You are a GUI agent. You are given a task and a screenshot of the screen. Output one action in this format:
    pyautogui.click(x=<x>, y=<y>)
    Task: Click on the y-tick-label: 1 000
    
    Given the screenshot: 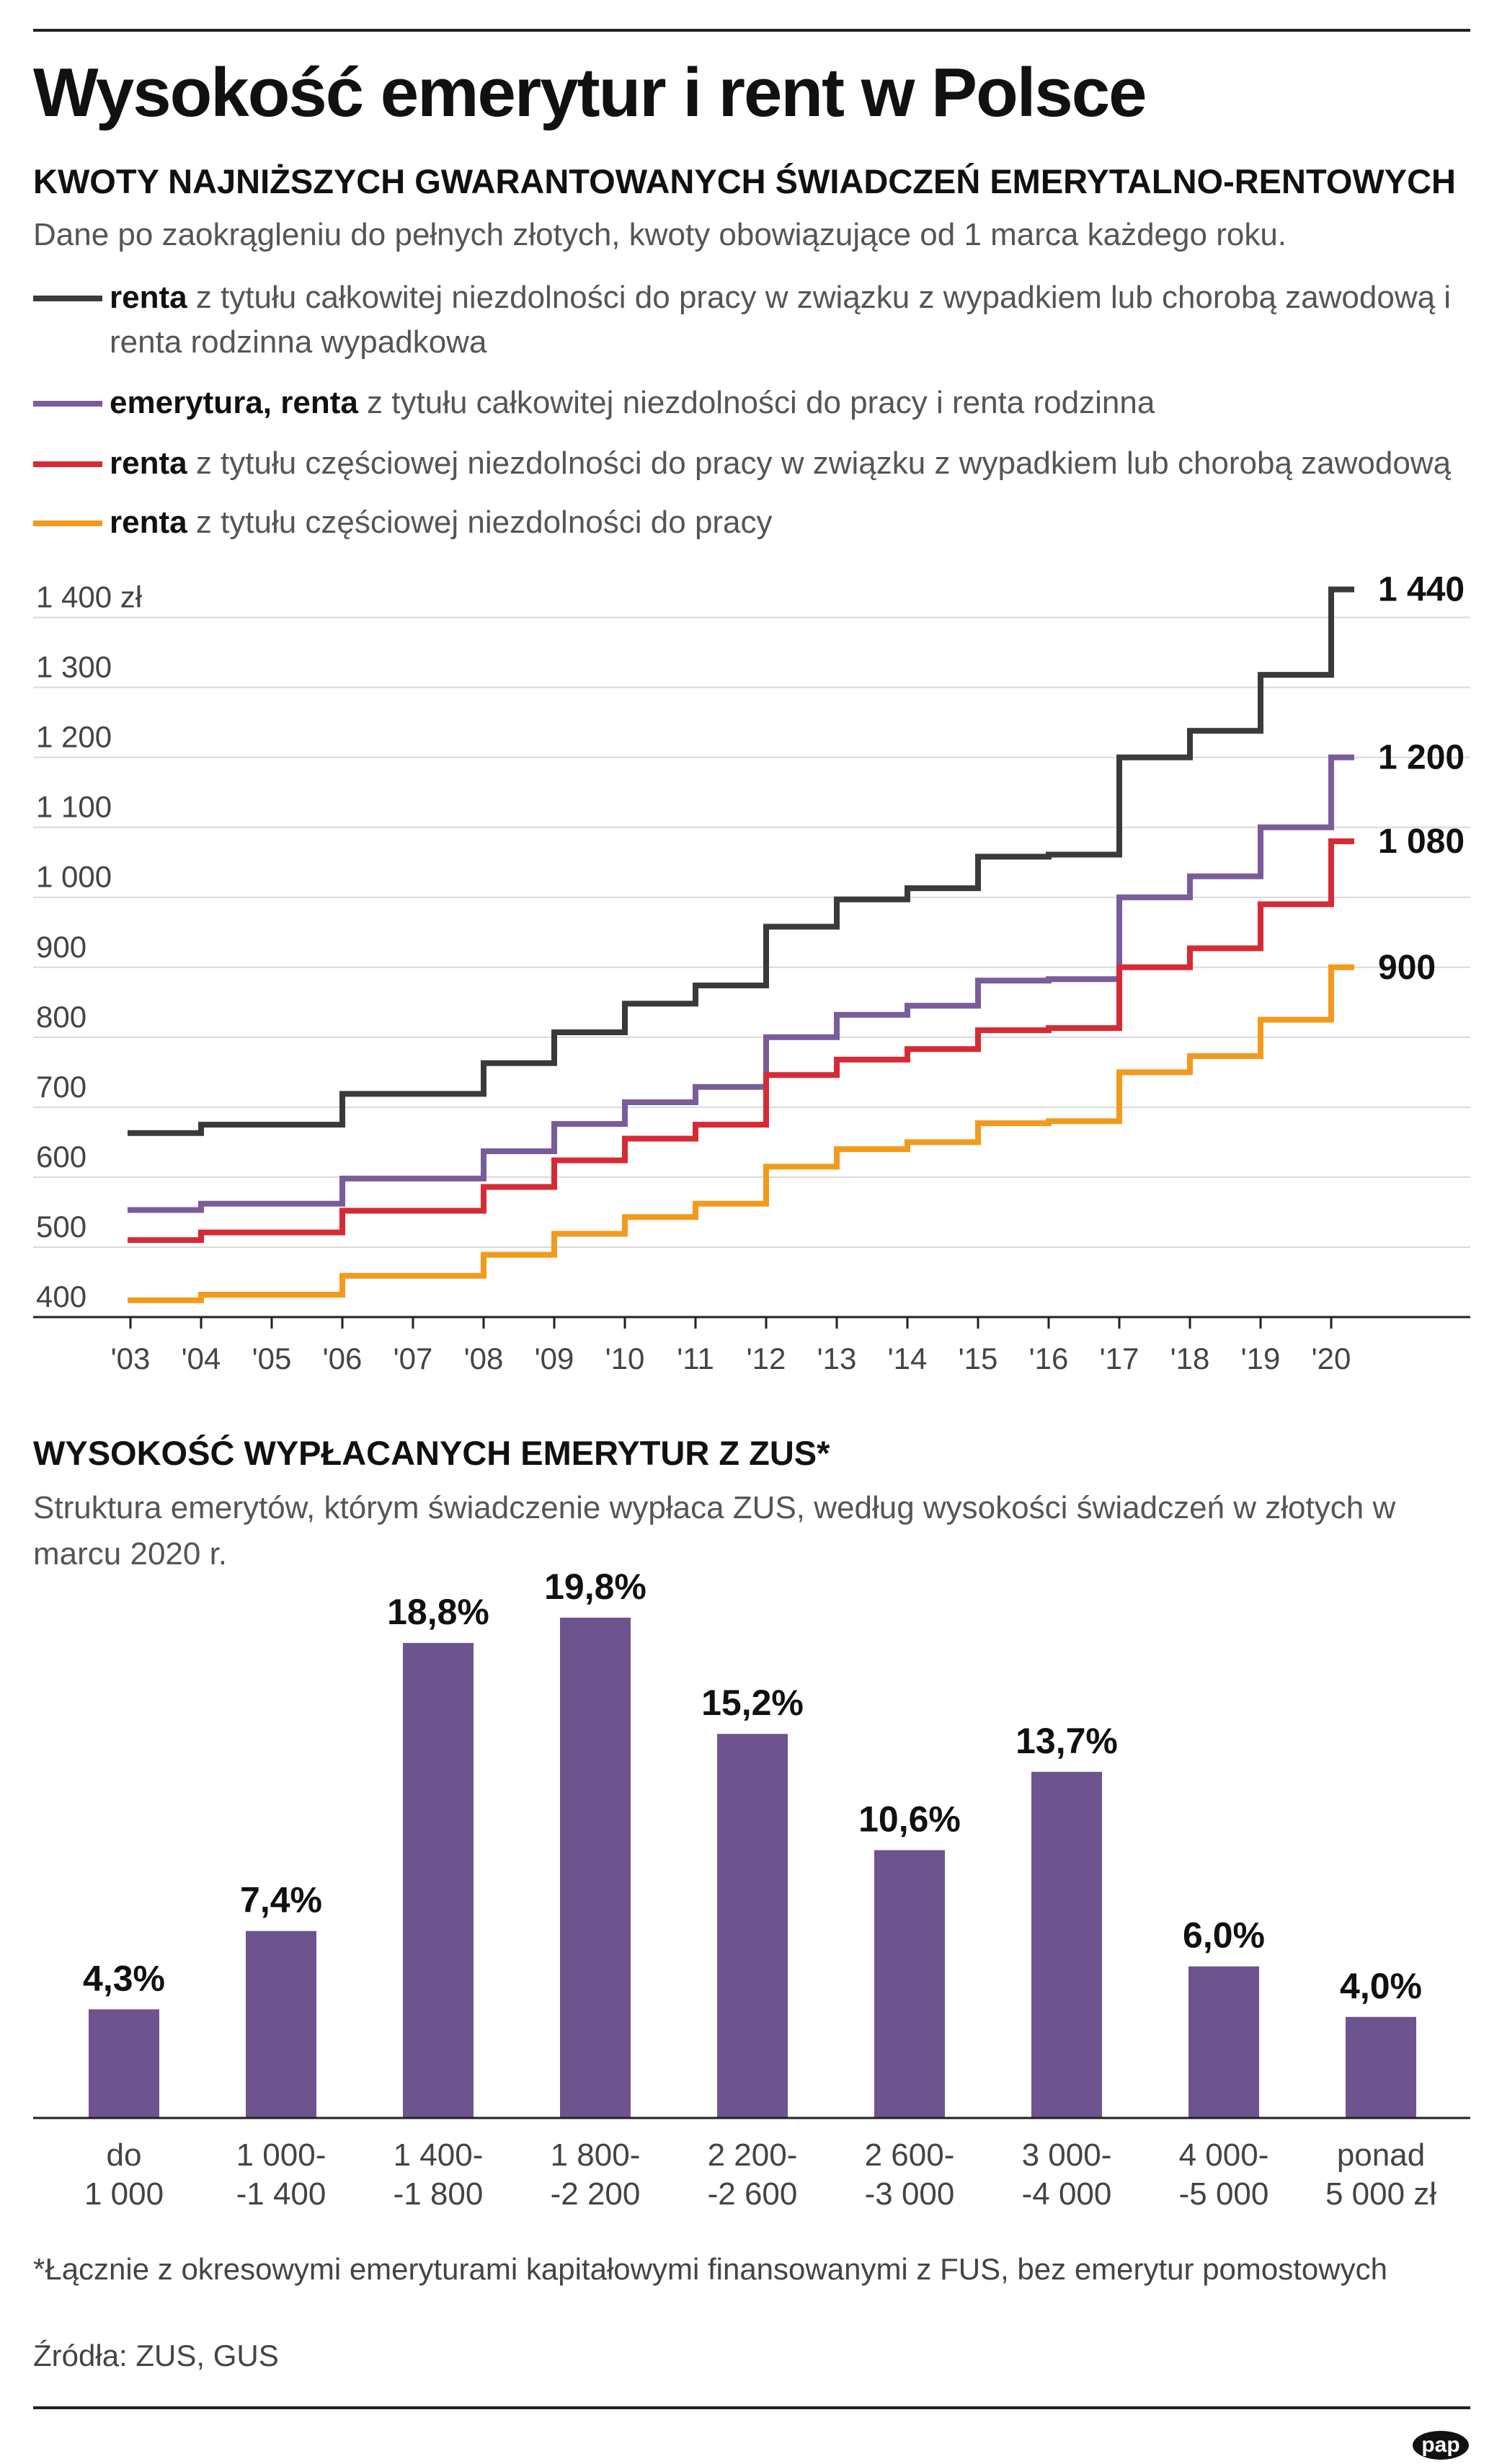 What is the action you would take?
    pyautogui.click(x=74, y=877)
    